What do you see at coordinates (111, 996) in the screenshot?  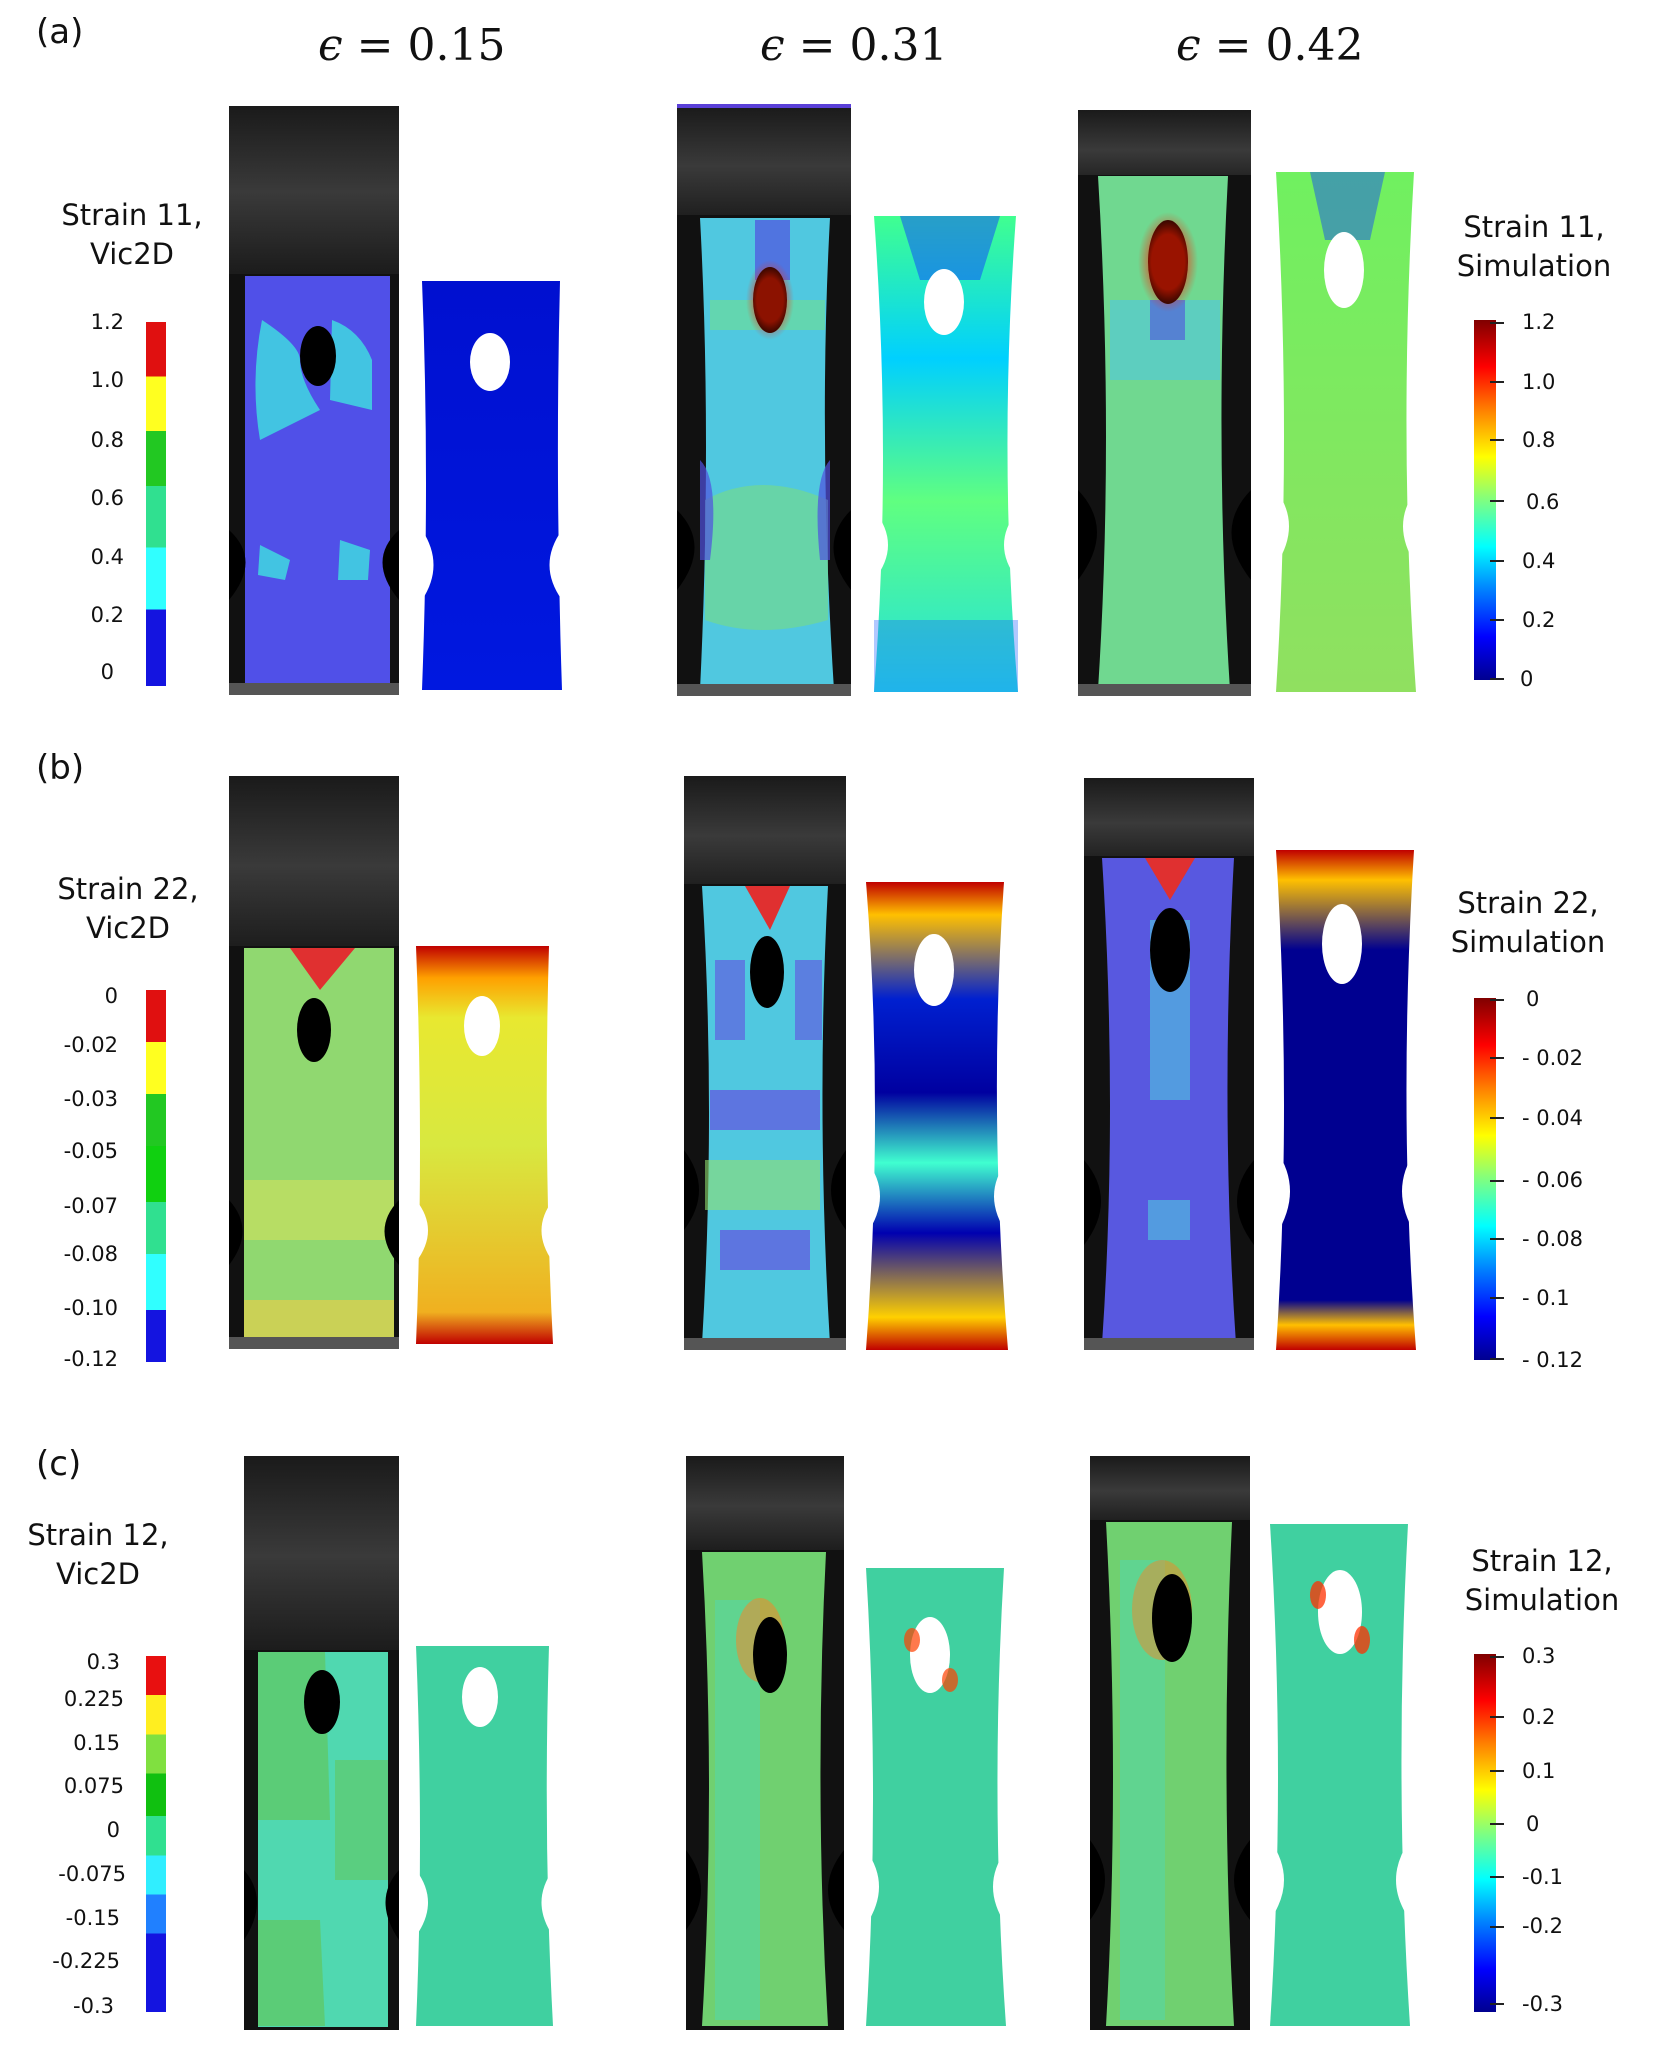 I see `panel-b-vic2d-tick: 0` at bounding box center [111, 996].